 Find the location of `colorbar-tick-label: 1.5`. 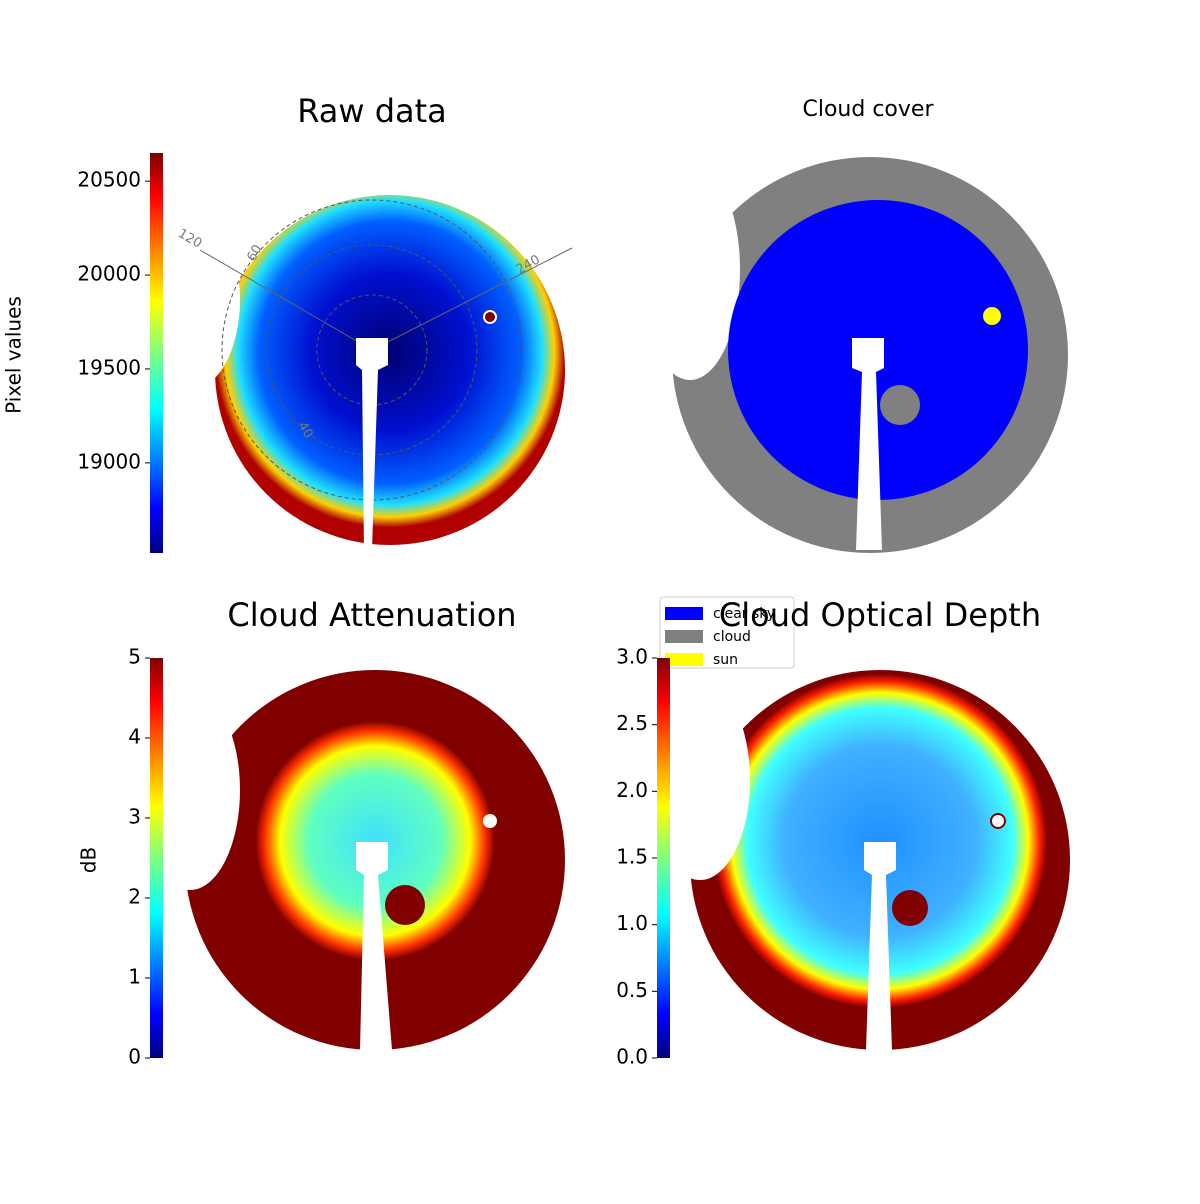

colorbar-tick-label: 1.5 is located at coordinates (632, 857).